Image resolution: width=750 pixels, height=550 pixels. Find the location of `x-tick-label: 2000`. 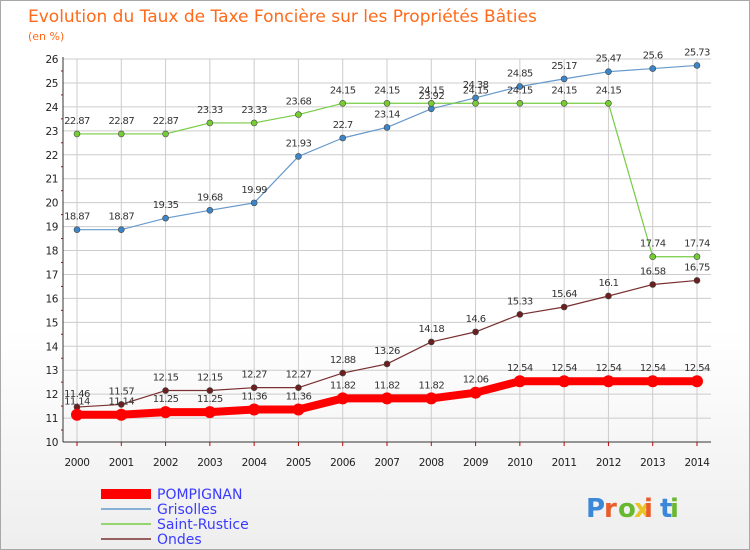

x-tick-label: 2000 is located at coordinates (76, 463).